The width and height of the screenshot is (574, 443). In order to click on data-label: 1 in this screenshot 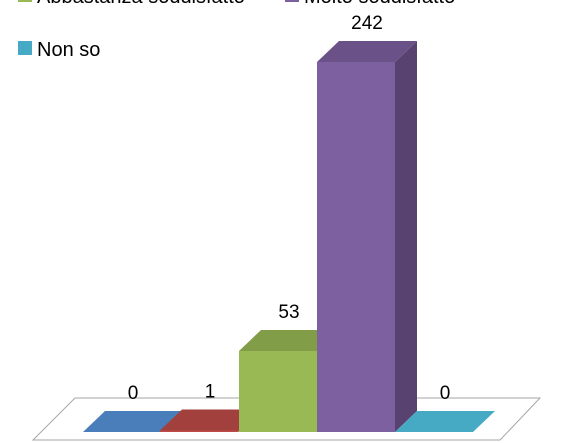, I will do `click(210, 391)`.